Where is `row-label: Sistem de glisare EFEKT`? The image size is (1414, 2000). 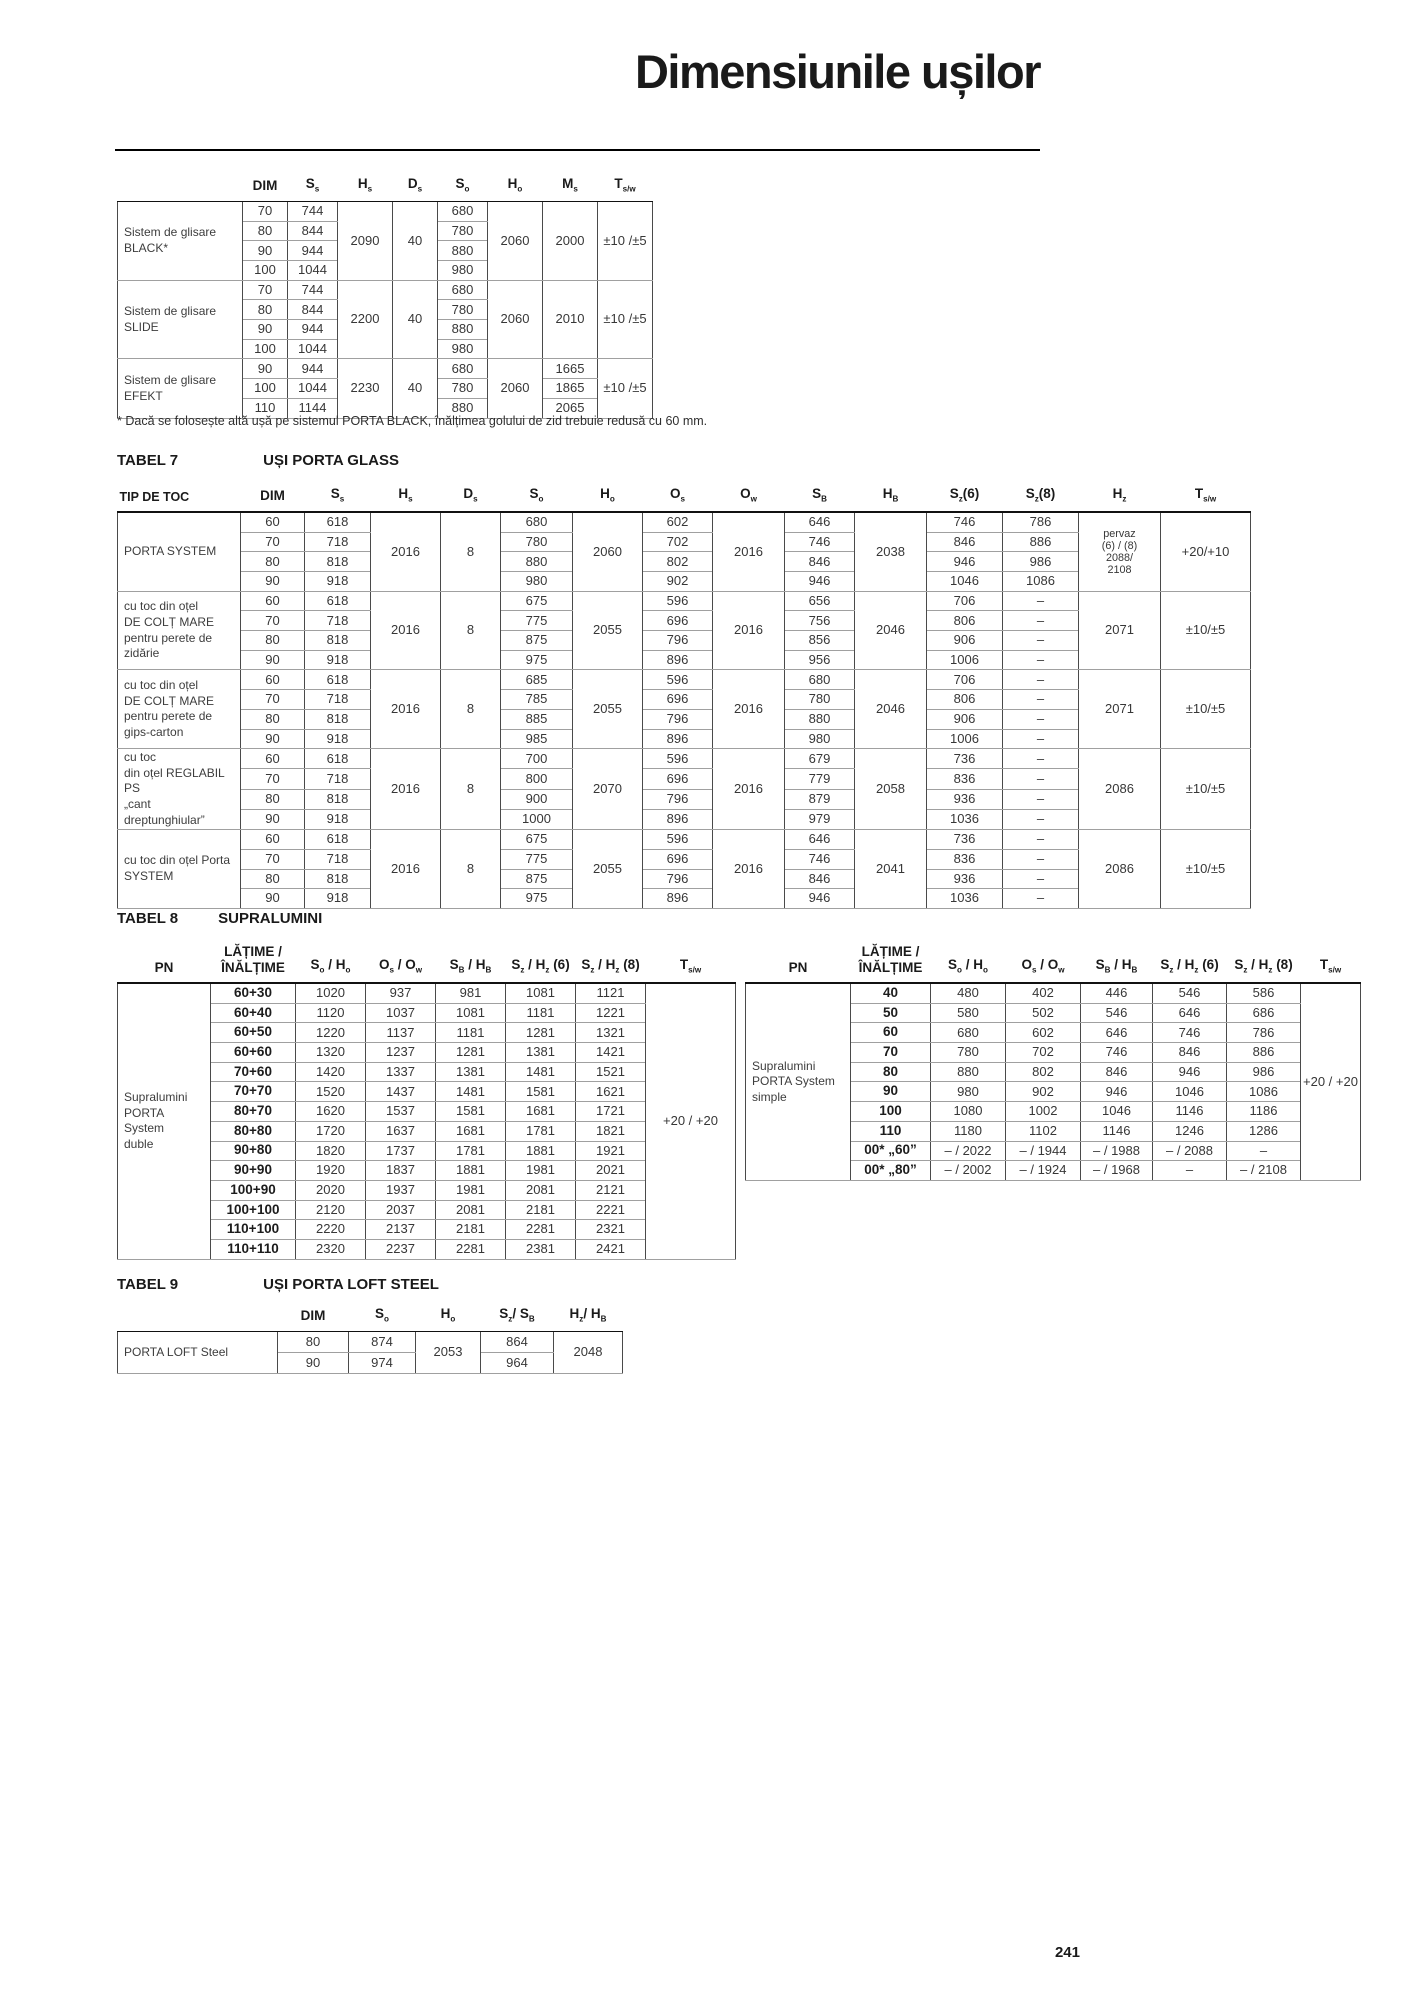
row-label: Sistem de glisare EFEKT is located at coordinates (180, 388).